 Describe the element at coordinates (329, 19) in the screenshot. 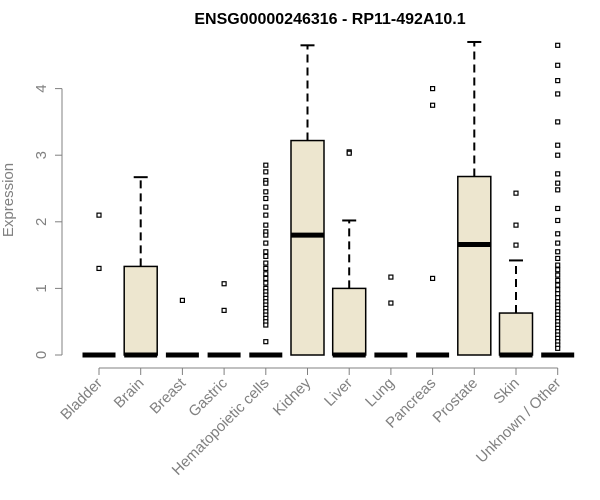

I see `chart-title: ENSG00000246316 - RP11-492A10.1` at that location.